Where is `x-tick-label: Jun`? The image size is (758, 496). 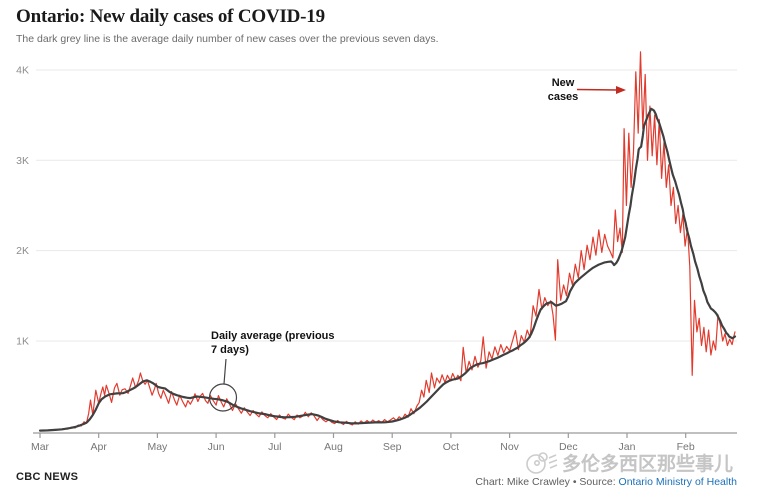 x-tick-label: Jun is located at coordinates (216, 447).